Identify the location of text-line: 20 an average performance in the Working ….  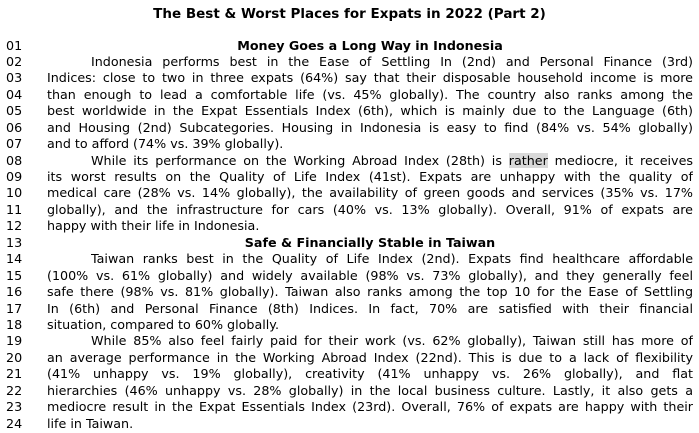
(349, 358).